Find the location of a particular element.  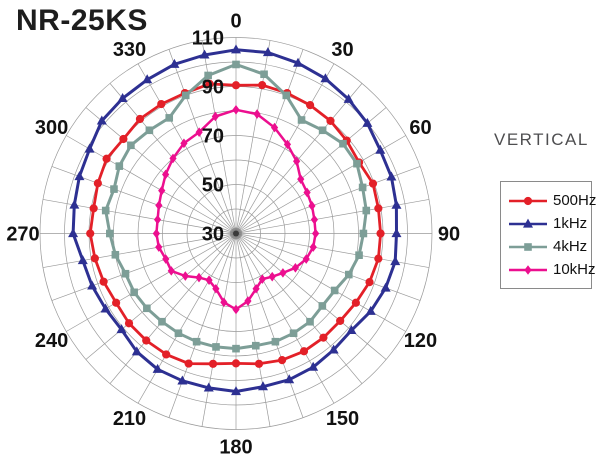

legend-item-4khz: 4kHz is located at coordinates (547, 246).